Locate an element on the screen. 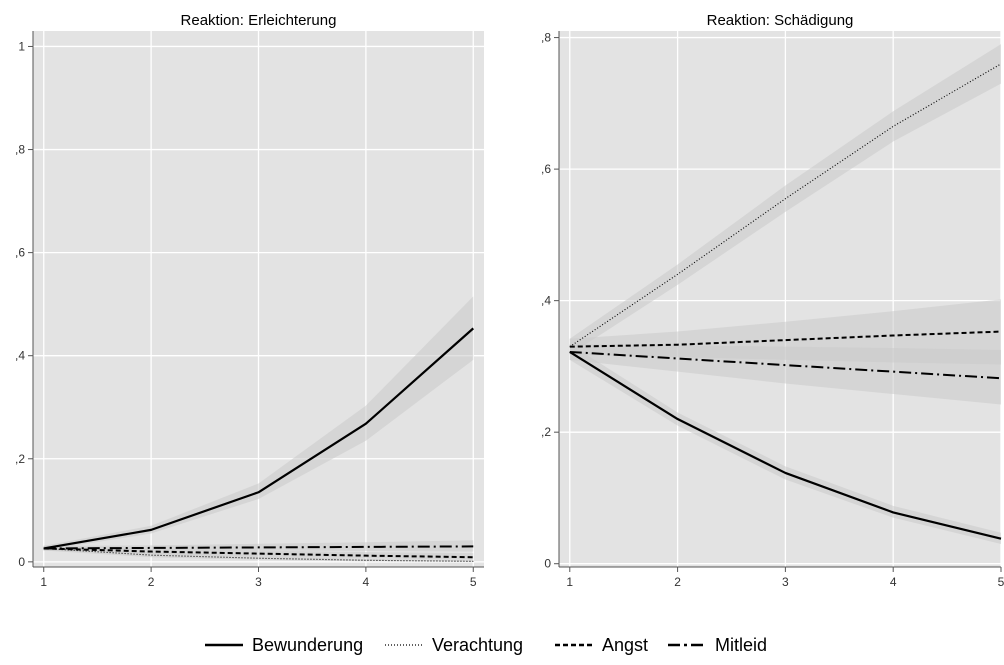 The image size is (1004, 665). legend-label-bewunderung: Bewunderung is located at coordinates (307, 645).